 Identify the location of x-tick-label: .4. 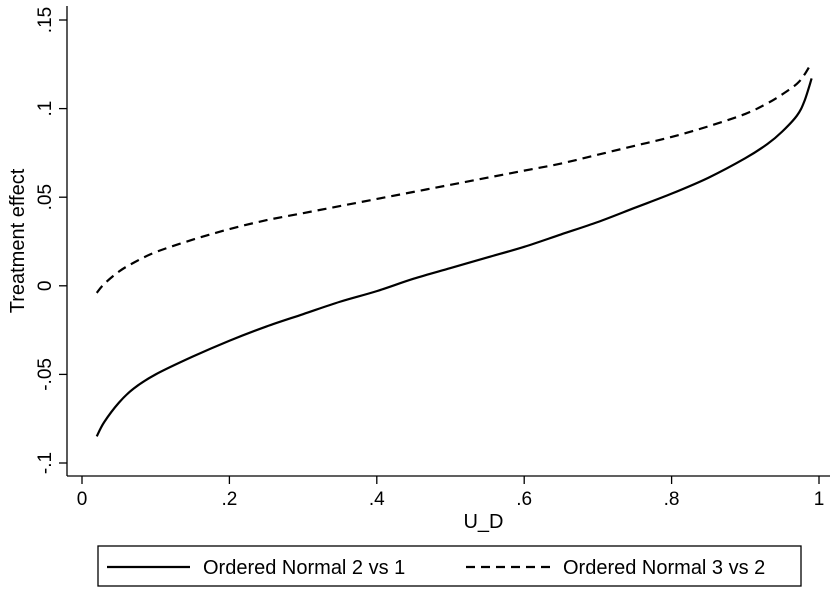
(377, 499).